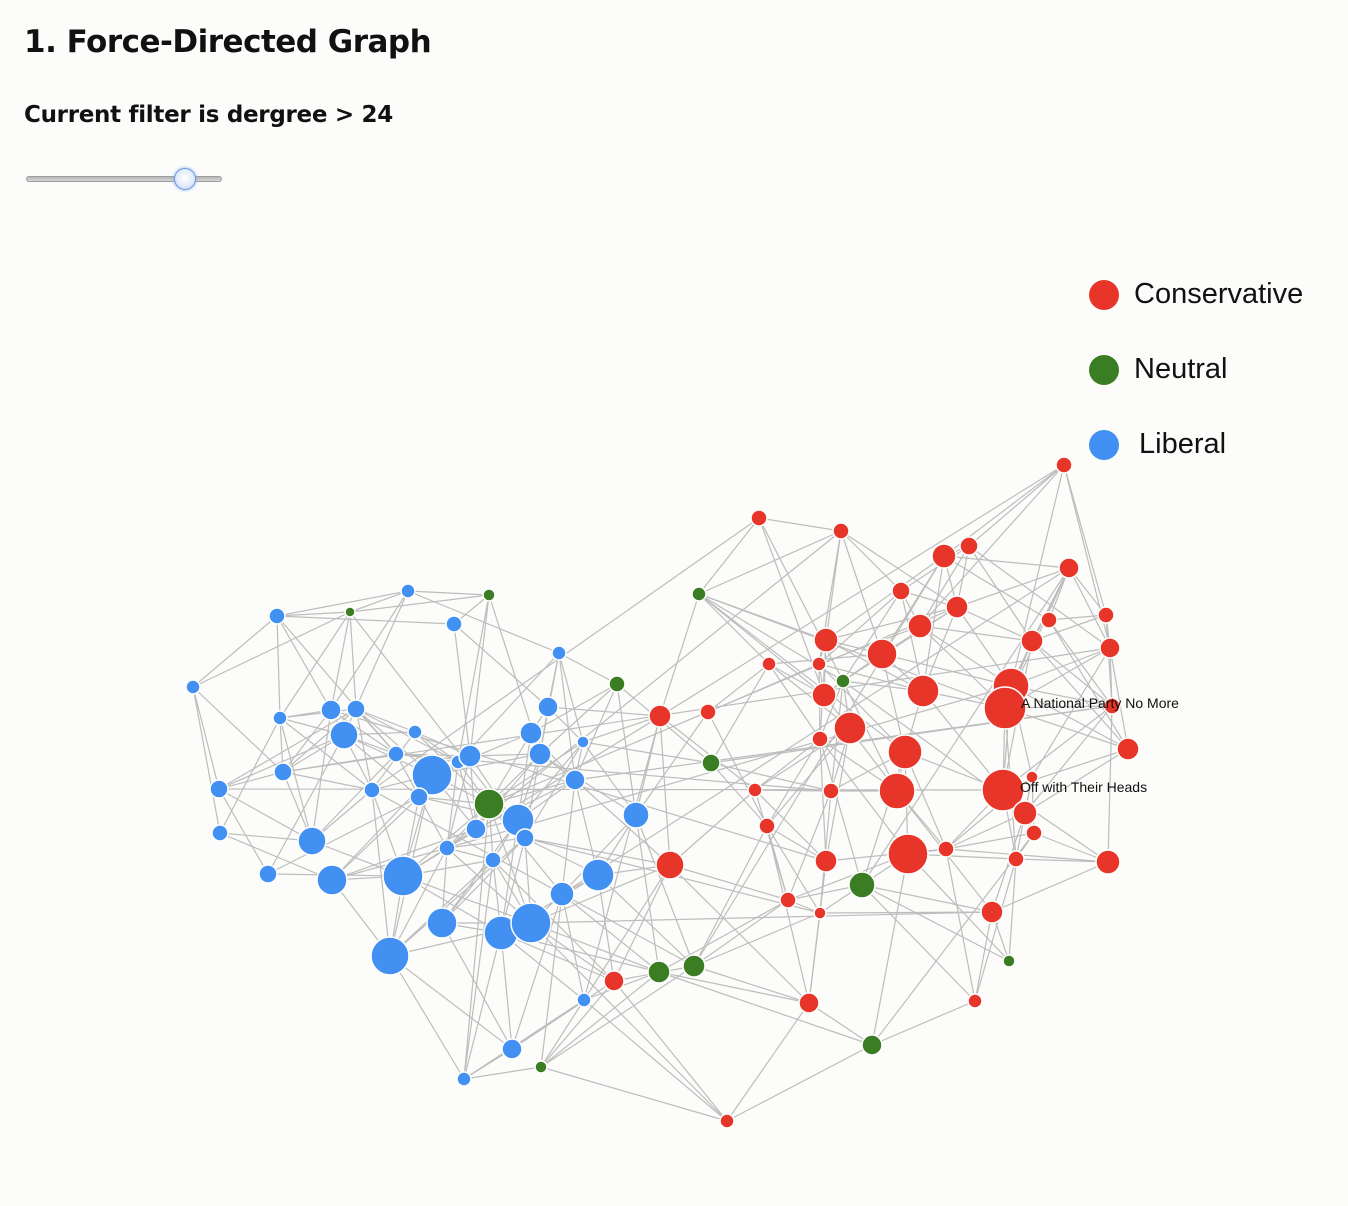  I want to click on degree-filter-slider, so click(124, 179).